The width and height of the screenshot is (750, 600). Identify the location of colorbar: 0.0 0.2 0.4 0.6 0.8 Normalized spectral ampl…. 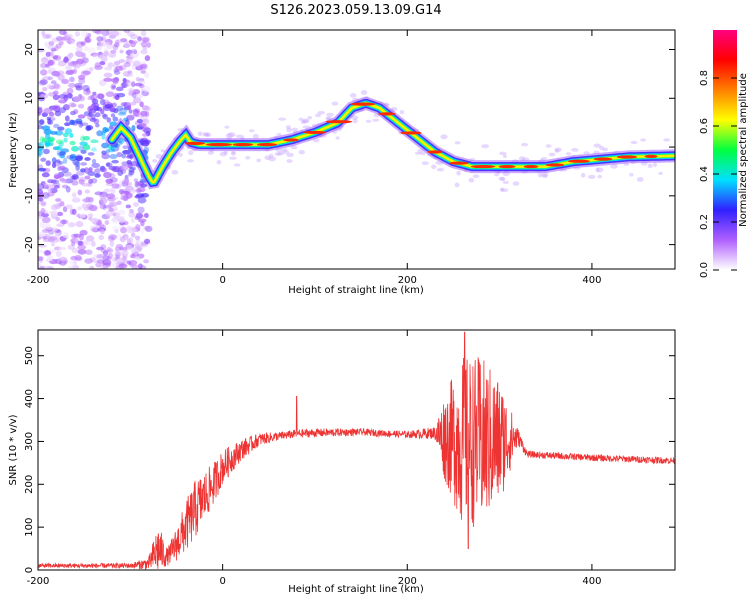
(724, 154).